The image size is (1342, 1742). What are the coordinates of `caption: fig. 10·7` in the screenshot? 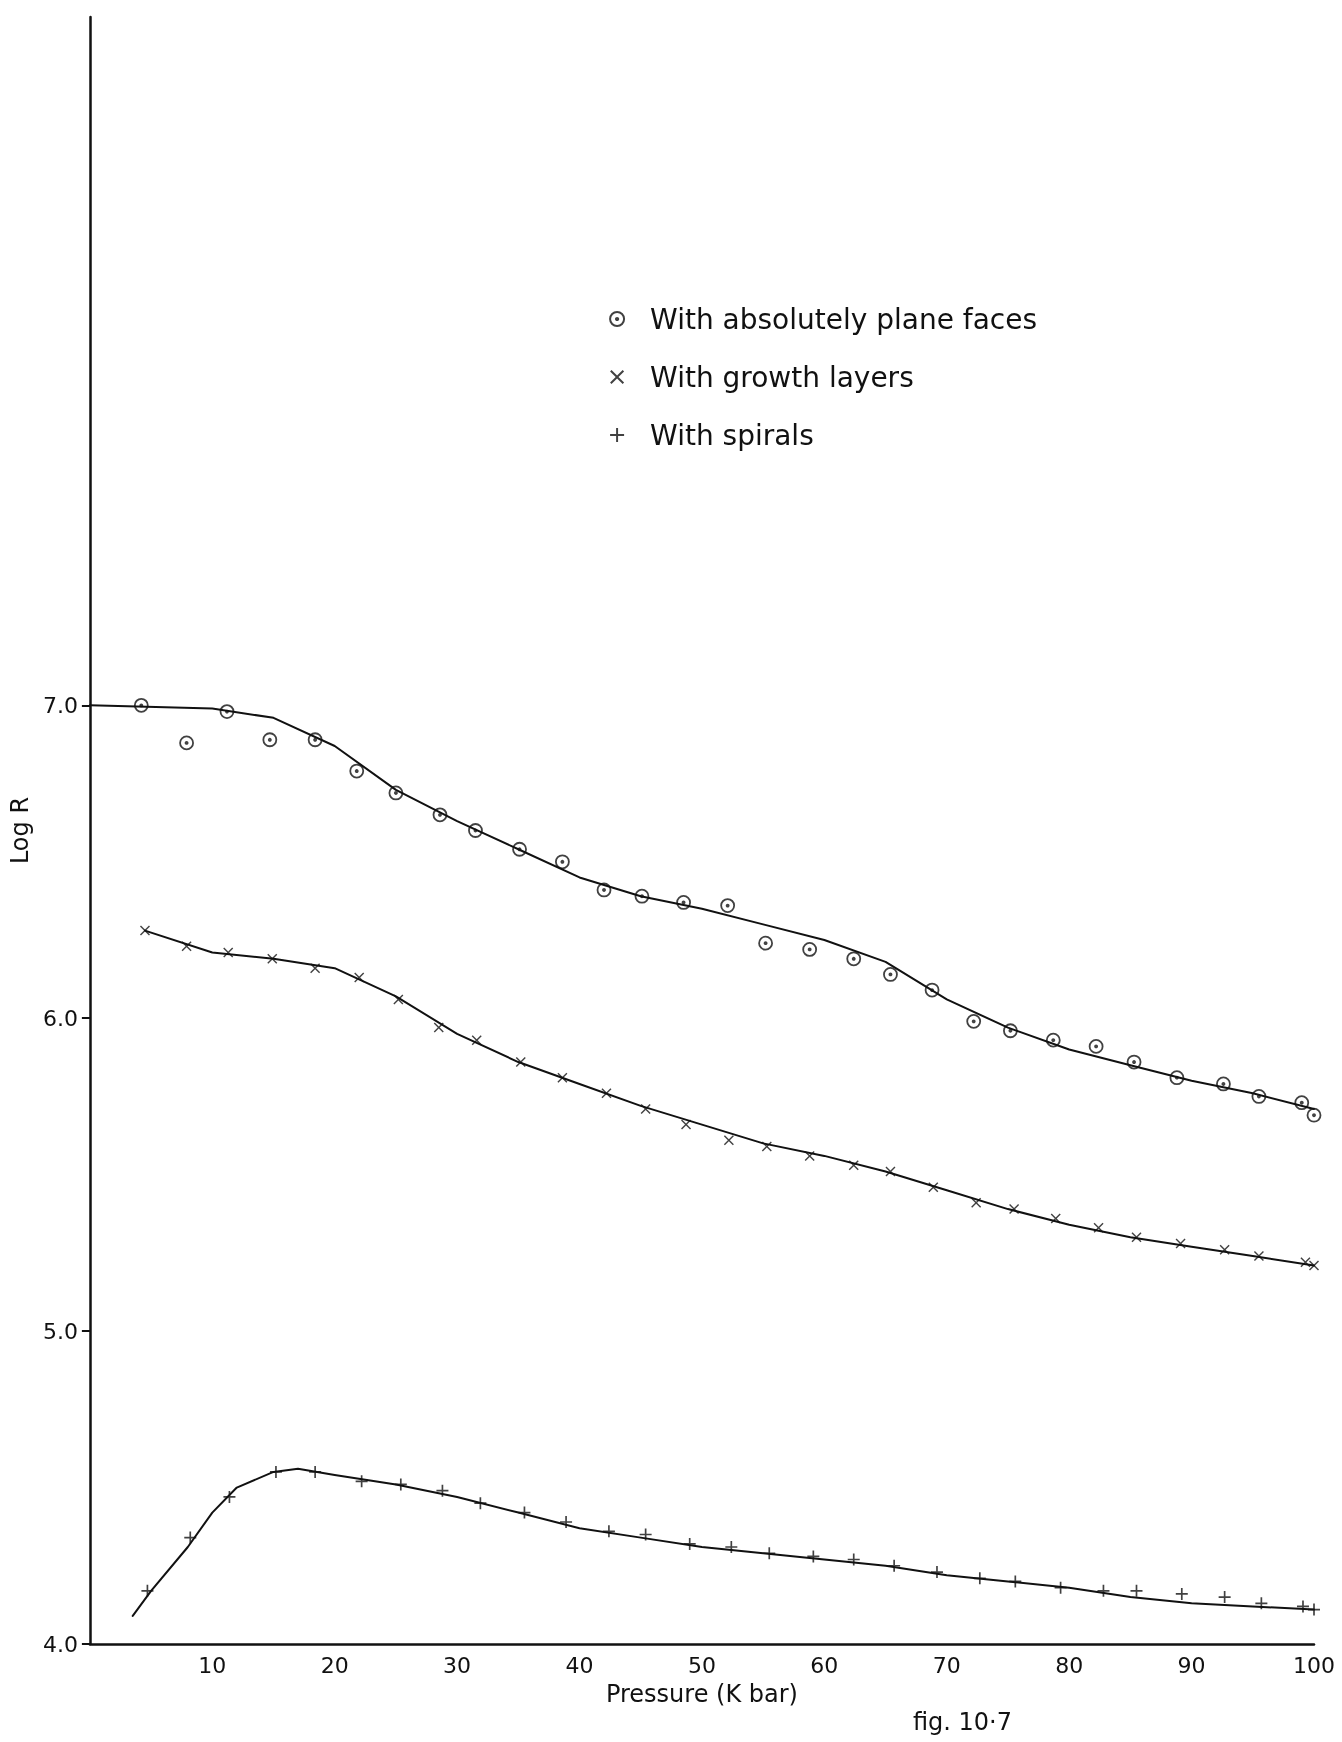 It's located at (962, 1722).